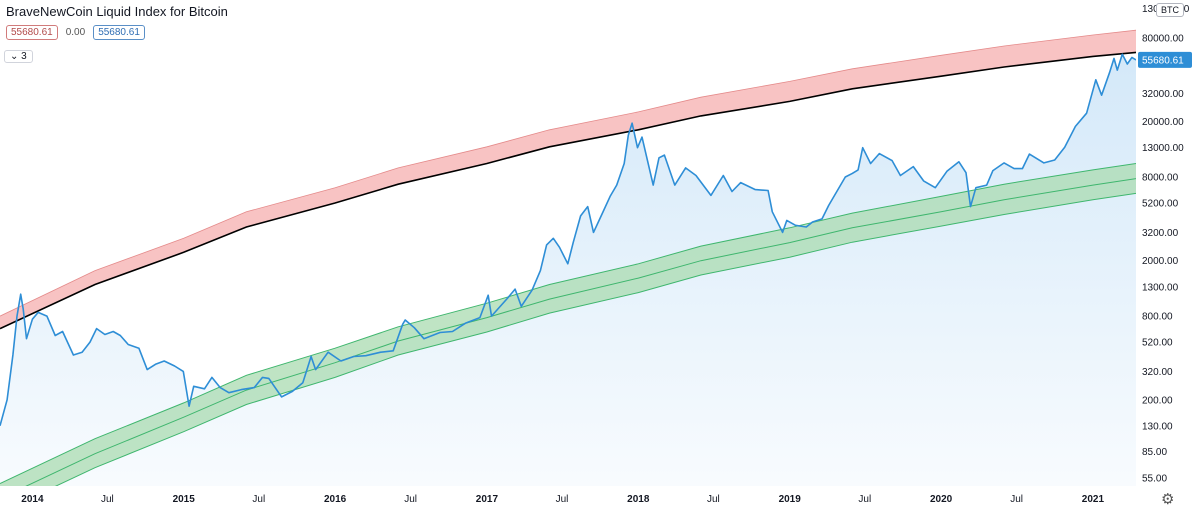 The width and height of the screenshot is (1200, 509). I want to click on y-tick-label: 1300.00, so click(1160, 287).